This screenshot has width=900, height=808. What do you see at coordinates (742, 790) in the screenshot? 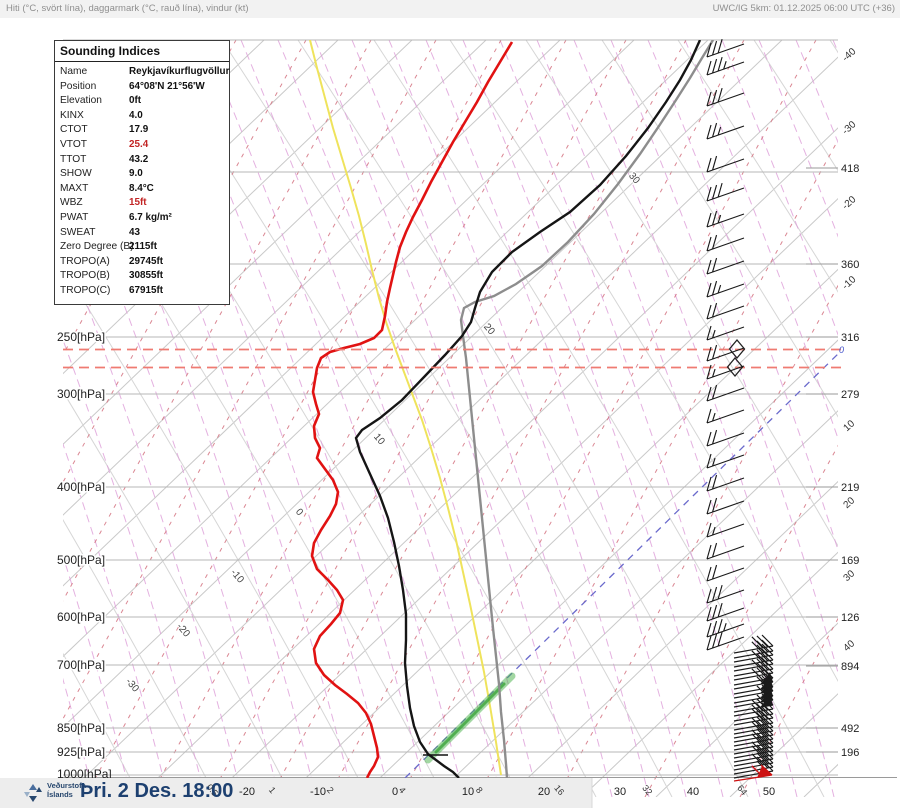
I see `mixing-ratio-label: 64` at bounding box center [742, 790].